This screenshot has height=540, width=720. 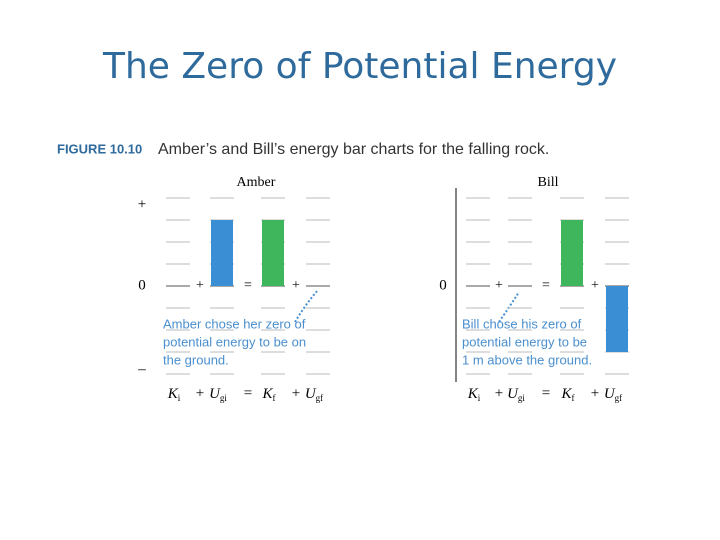 What do you see at coordinates (256, 182) in the screenshot?
I see `panel-name: Amber` at bounding box center [256, 182].